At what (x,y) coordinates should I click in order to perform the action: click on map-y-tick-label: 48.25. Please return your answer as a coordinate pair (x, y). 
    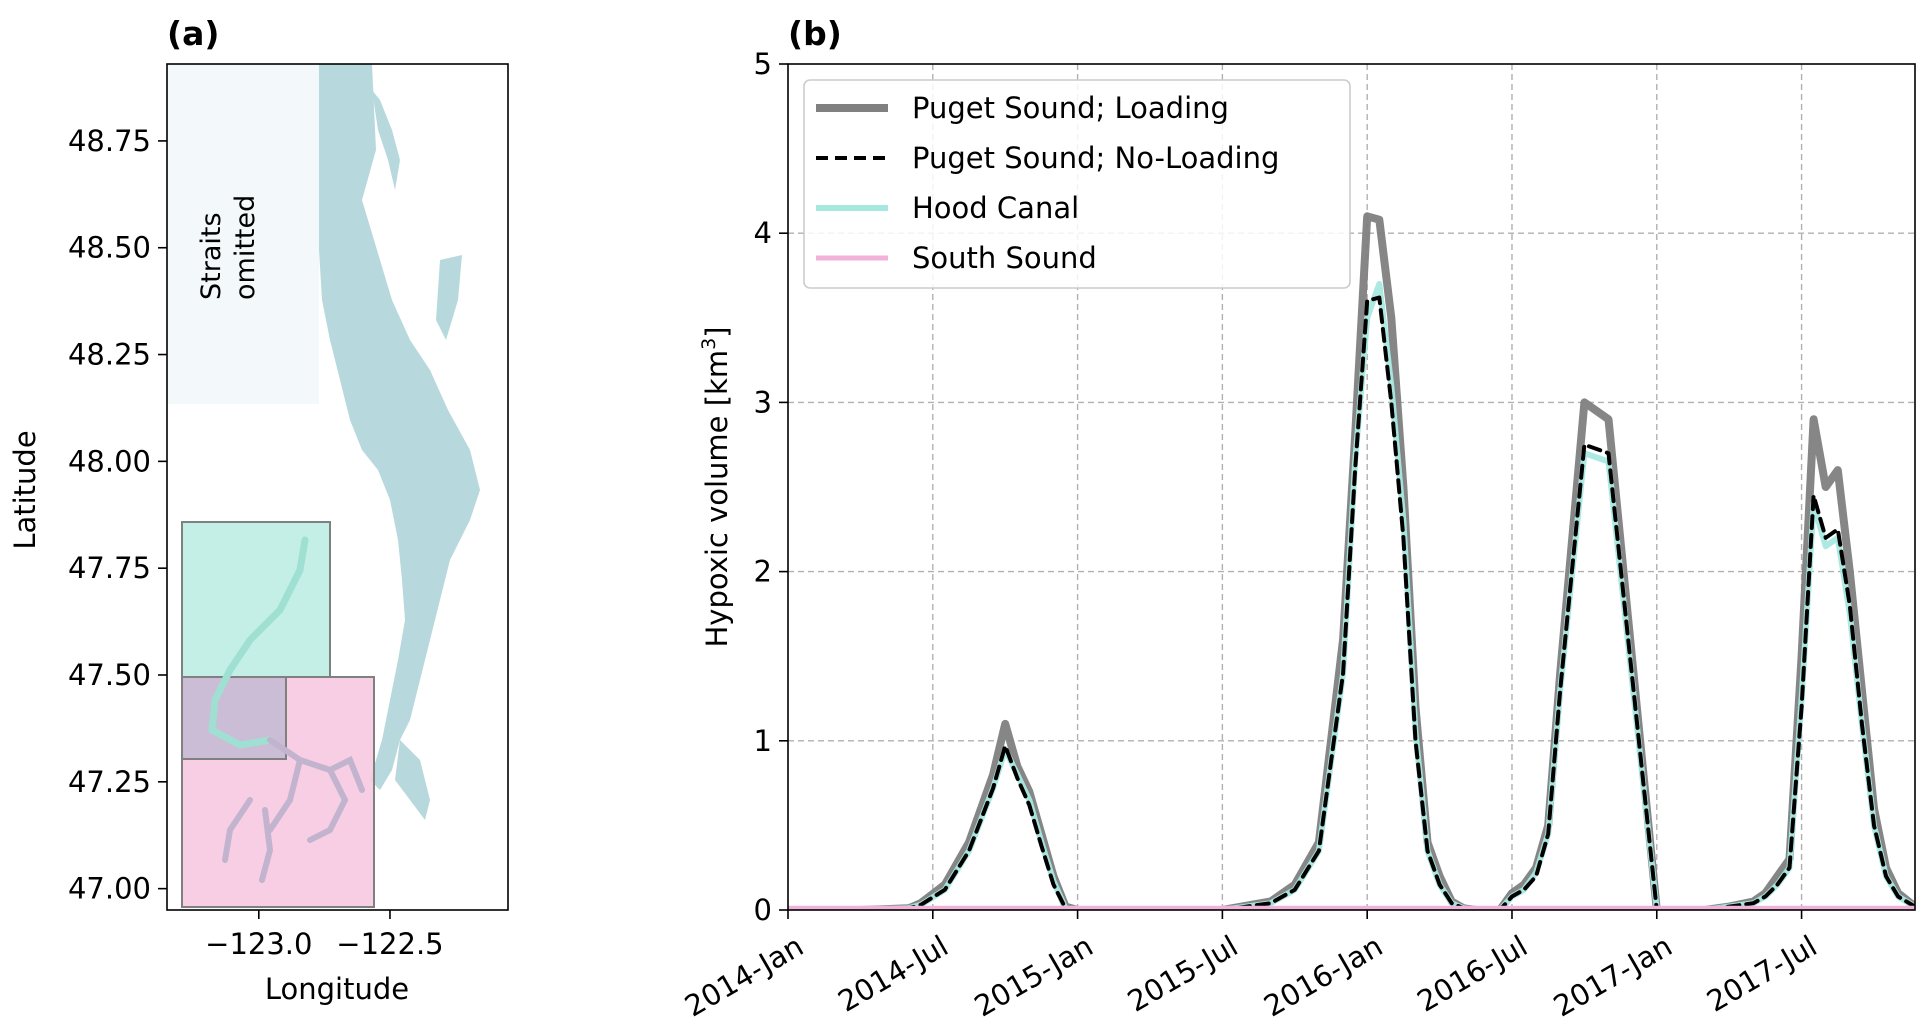
    Looking at the image, I should click on (109, 355).